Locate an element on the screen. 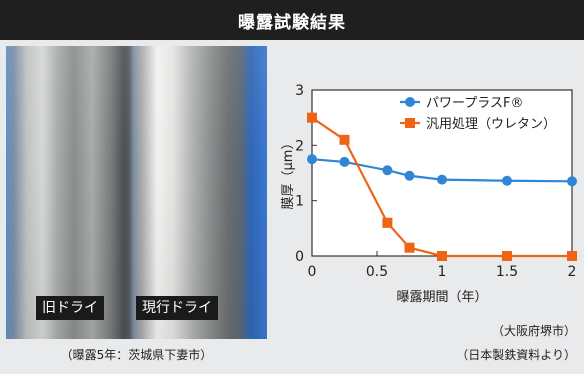  current-dry-label: 現行ドライ is located at coordinates (177, 308).